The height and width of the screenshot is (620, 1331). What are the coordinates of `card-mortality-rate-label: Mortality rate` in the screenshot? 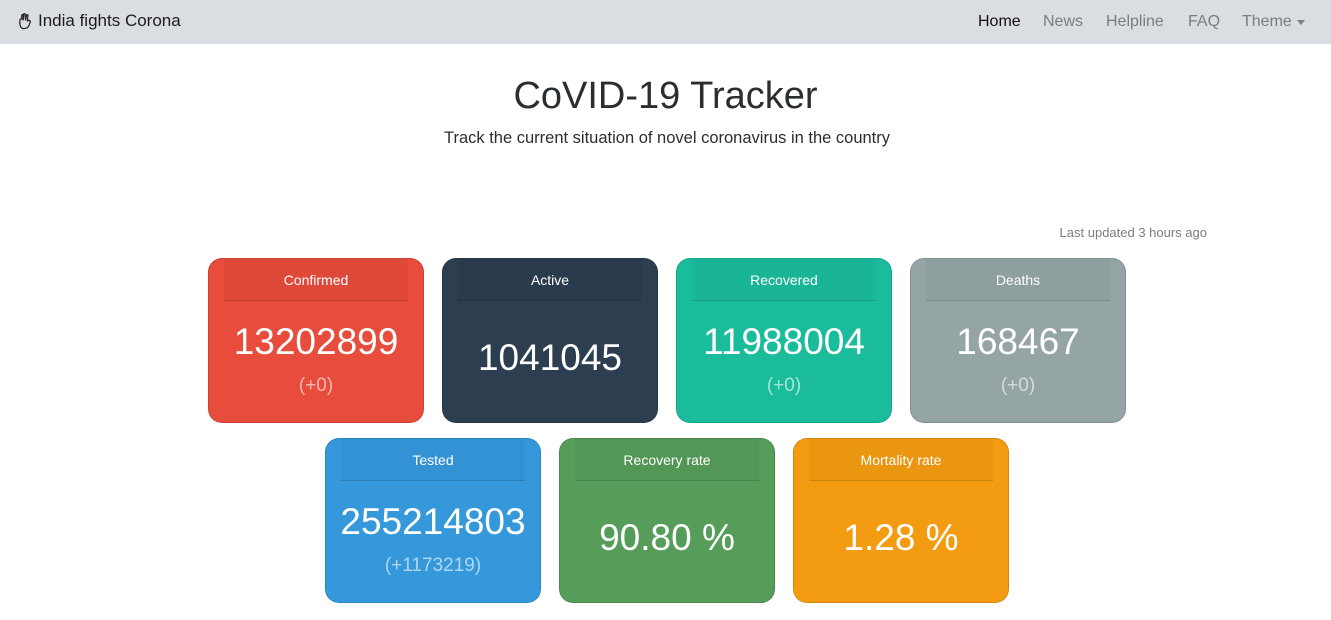 It's located at (901, 460).